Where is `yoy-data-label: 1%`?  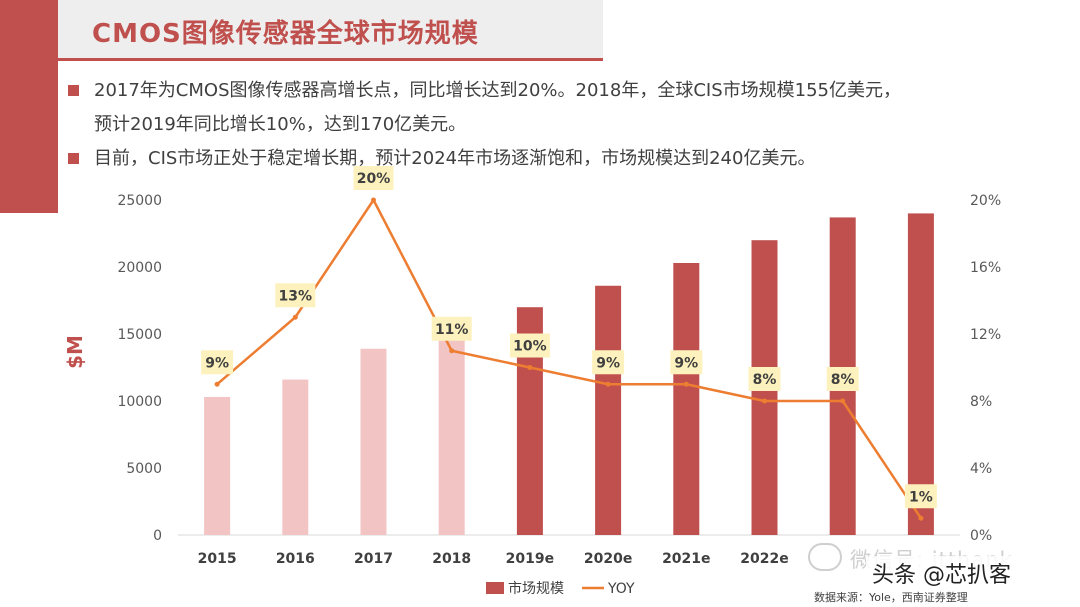 yoy-data-label: 1% is located at coordinates (921, 497).